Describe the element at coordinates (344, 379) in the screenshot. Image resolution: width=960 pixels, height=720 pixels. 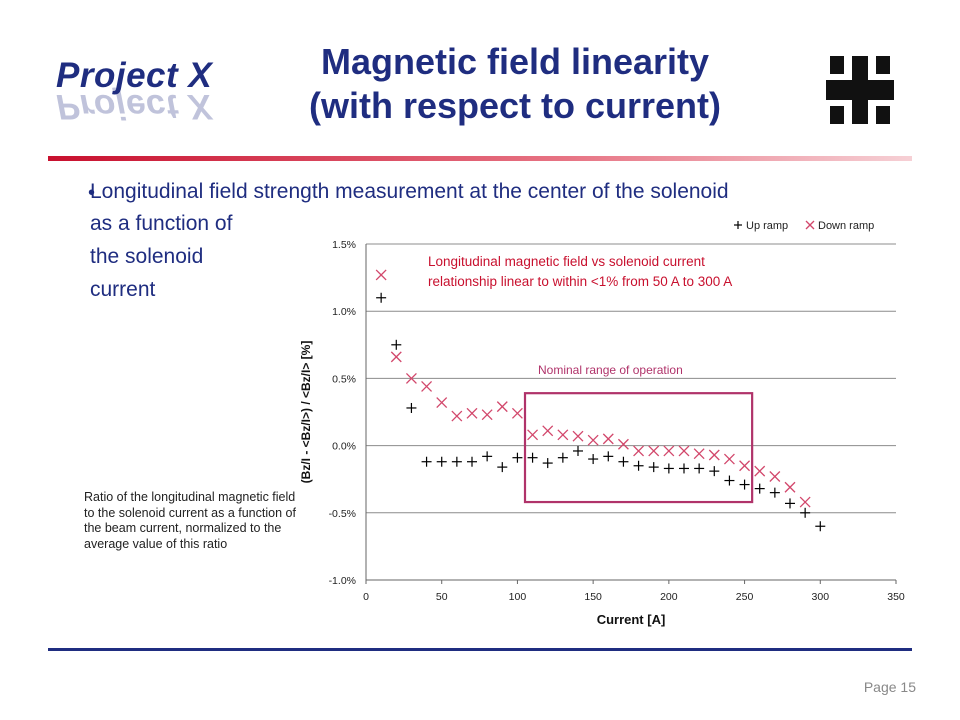
I see `y-tick-label: 0.5%` at that location.